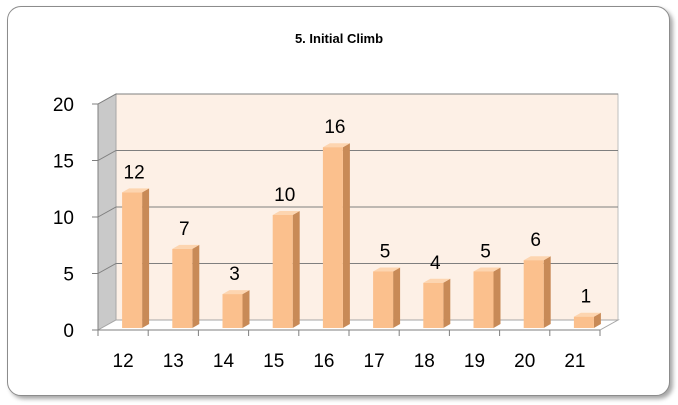 This screenshot has height=405, width=678. Describe the element at coordinates (224, 361) in the screenshot. I see `x-tick-label: 14` at that location.